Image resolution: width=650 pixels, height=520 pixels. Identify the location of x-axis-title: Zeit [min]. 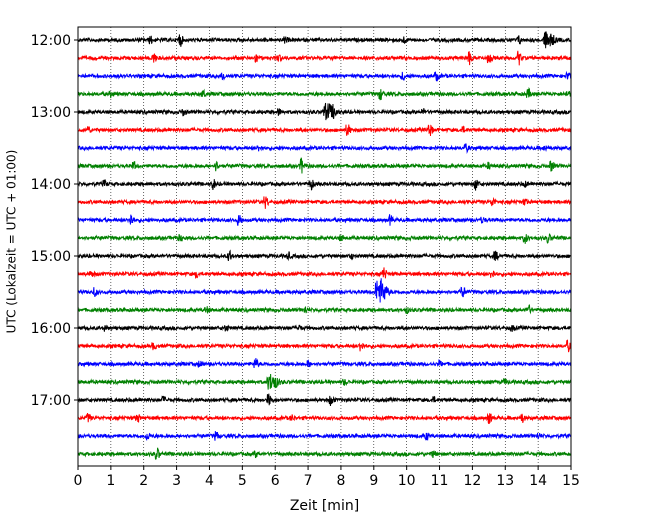
(324, 506).